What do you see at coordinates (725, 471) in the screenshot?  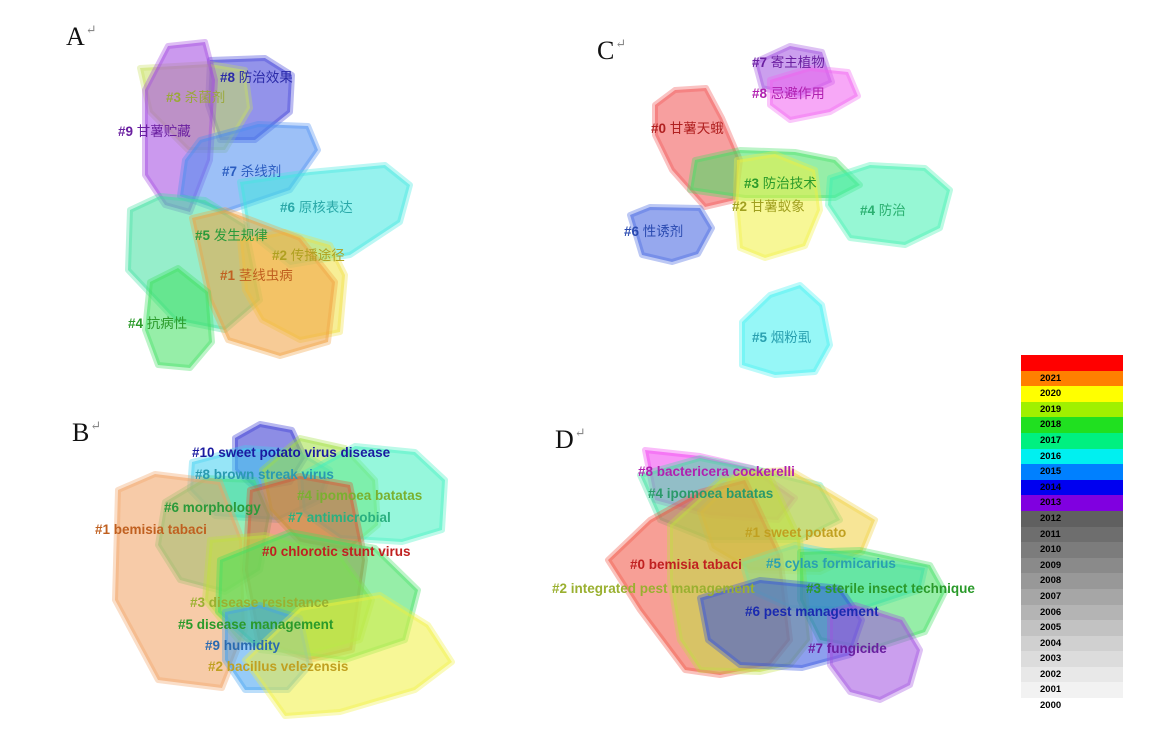 I see `cluster-name: bactericera cockerelli` at bounding box center [725, 471].